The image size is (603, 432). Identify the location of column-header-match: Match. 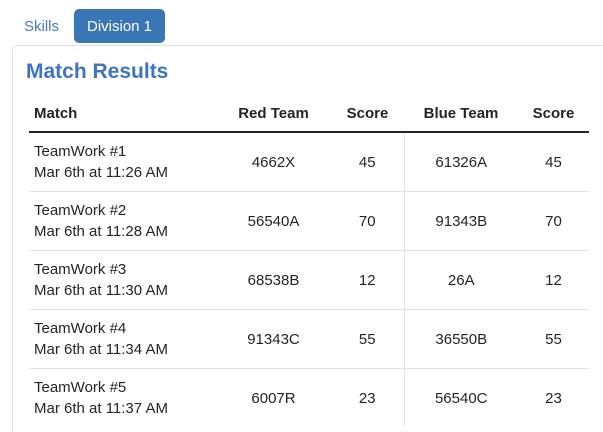
(122, 114).